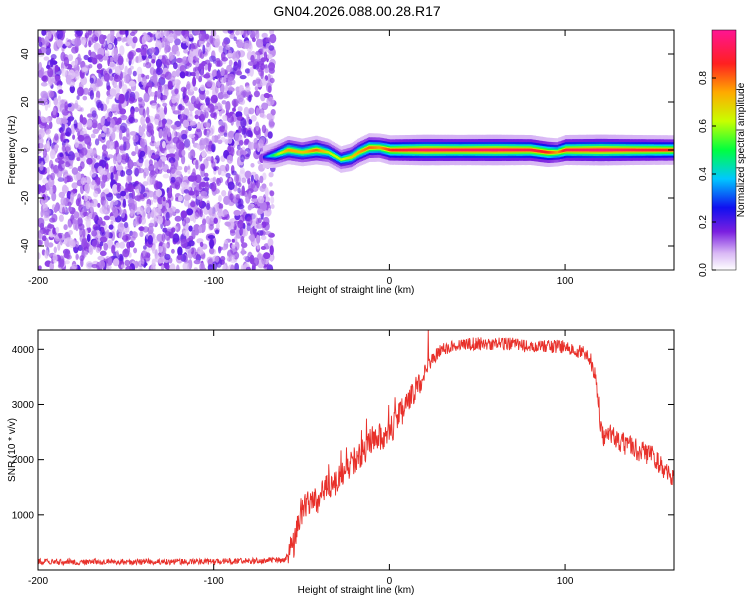  What do you see at coordinates (23, 460) in the screenshot?
I see `y-tick-label: 2000` at bounding box center [23, 460].